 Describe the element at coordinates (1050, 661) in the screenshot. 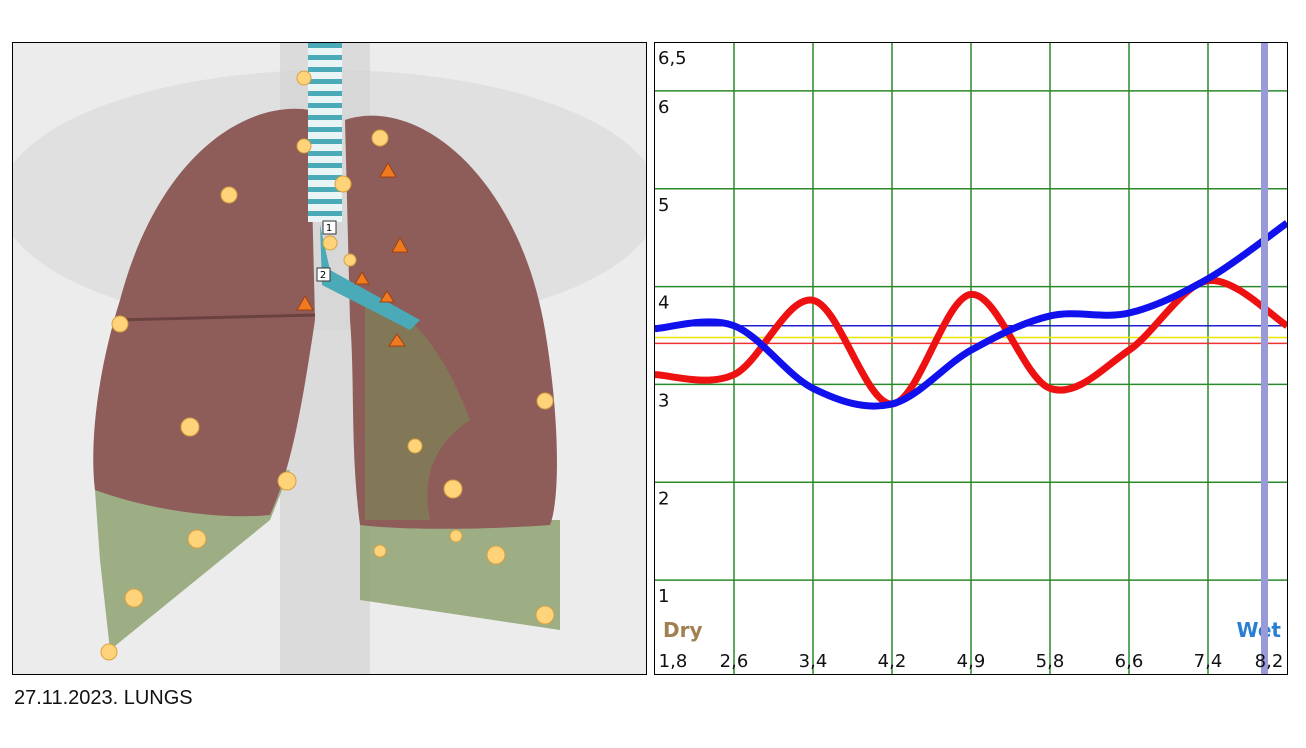

I see `x-tick-label: 5,8` at that location.